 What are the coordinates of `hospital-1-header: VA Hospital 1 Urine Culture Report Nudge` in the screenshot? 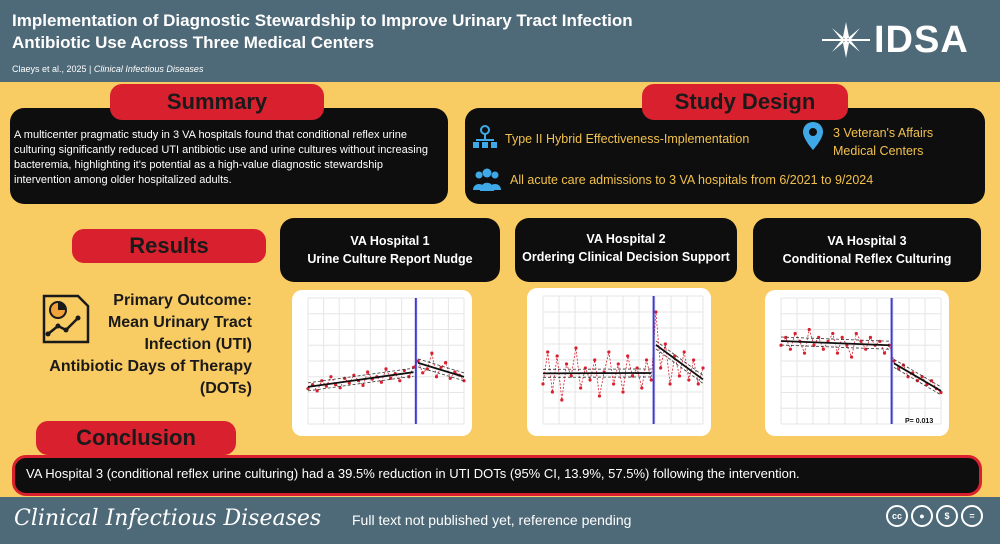 It's located at (390, 250).